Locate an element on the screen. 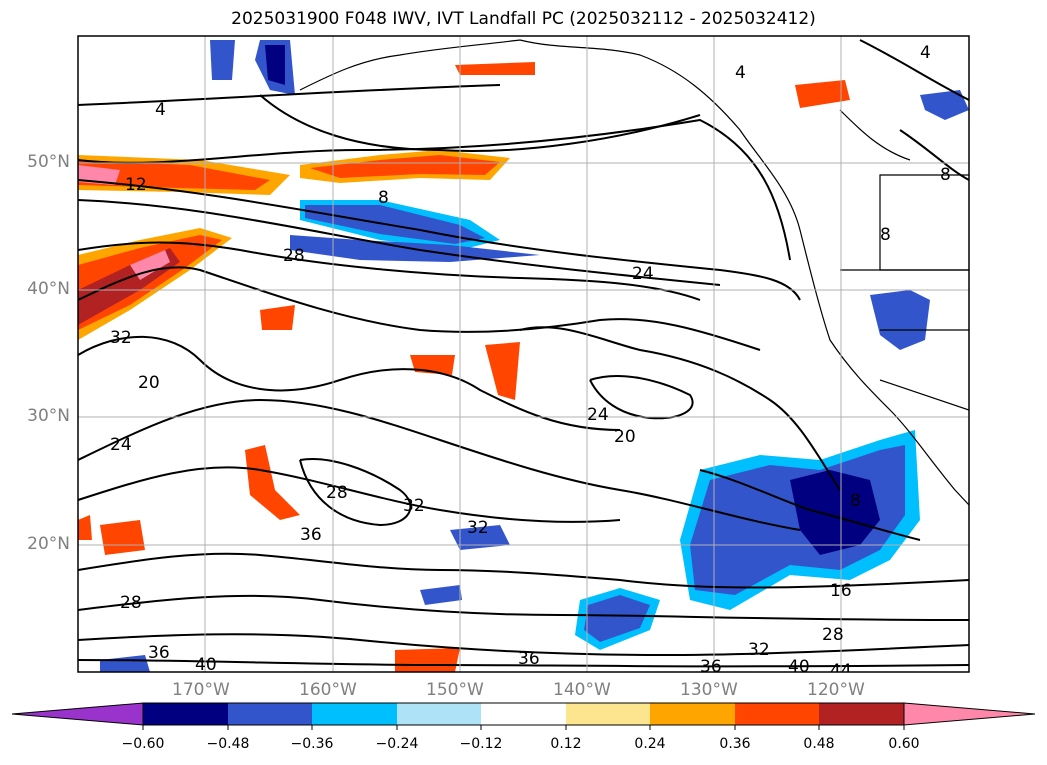 The height and width of the screenshot is (765, 1047). lat-label: 50°N is located at coordinates (48, 162).